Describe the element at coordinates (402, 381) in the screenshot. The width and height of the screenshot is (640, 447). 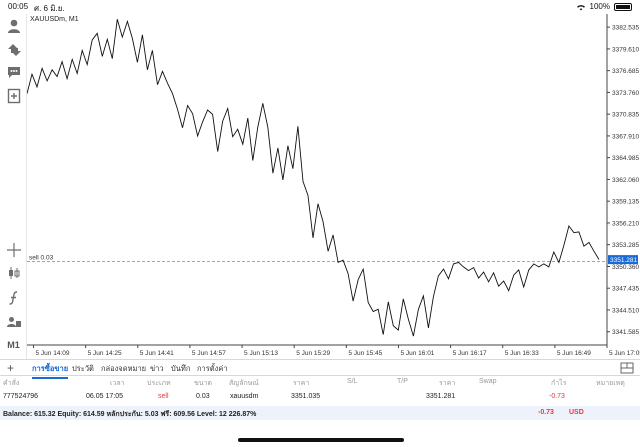
I see `col-tp: T/P` at that location.